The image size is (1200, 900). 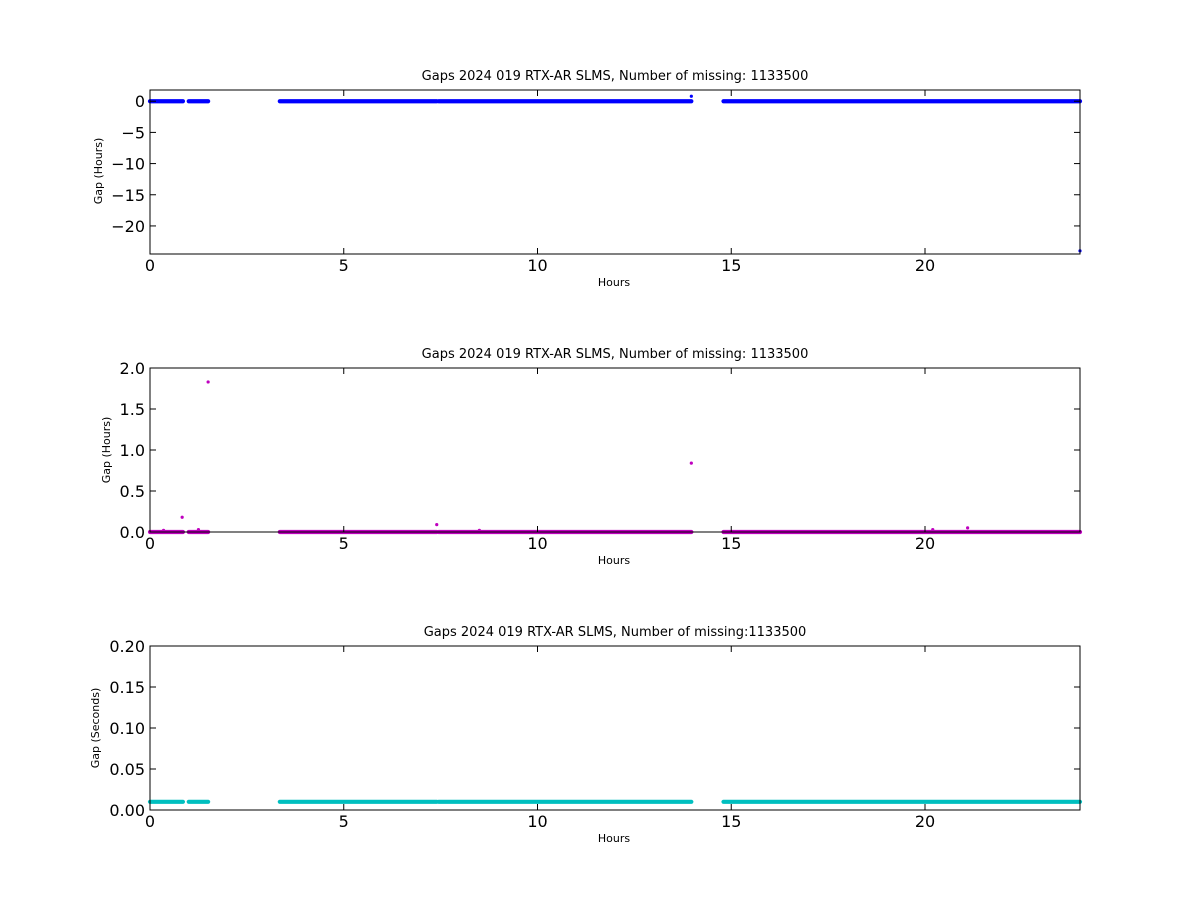 What do you see at coordinates (128, 226) in the screenshot?
I see `panel-1-y-tick-label-5: −20` at bounding box center [128, 226].